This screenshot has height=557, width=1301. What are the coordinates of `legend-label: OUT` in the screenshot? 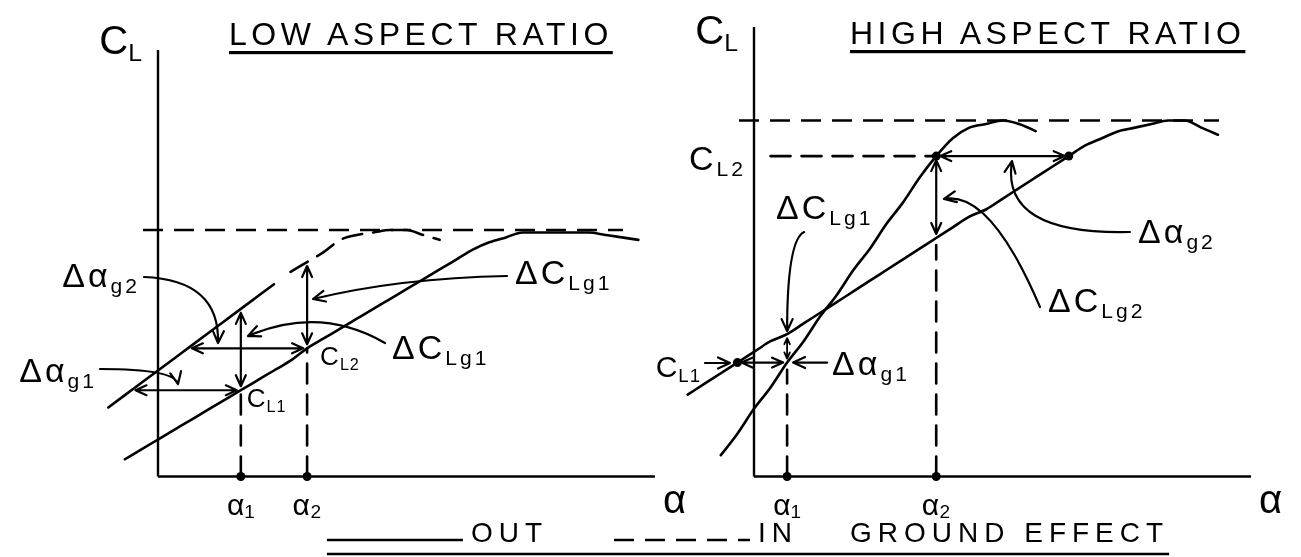 It's located at (509, 532).